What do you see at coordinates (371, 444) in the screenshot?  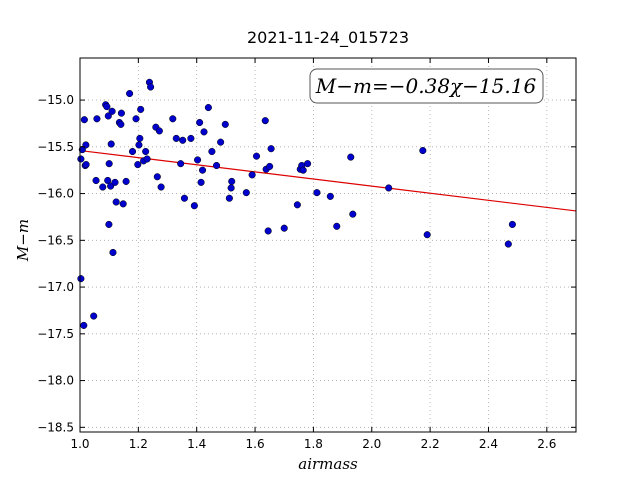 I see `x-tick-label: 2.0` at bounding box center [371, 444].